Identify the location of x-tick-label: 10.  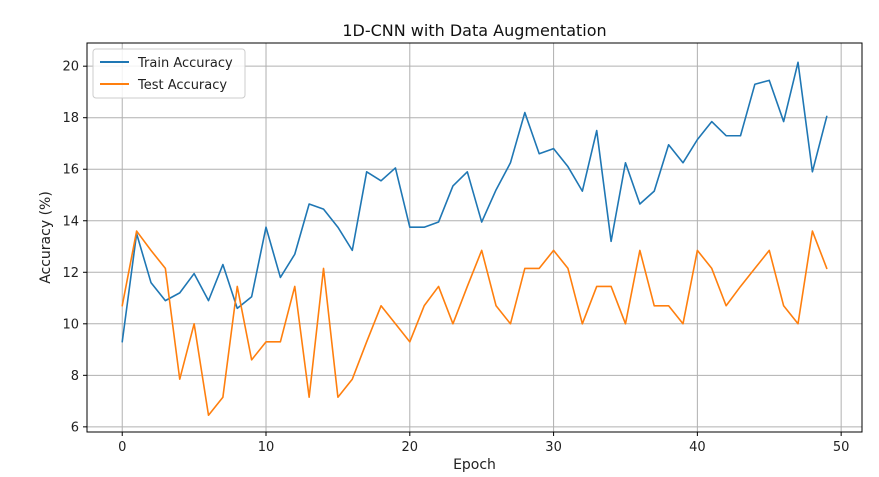
(266, 447).